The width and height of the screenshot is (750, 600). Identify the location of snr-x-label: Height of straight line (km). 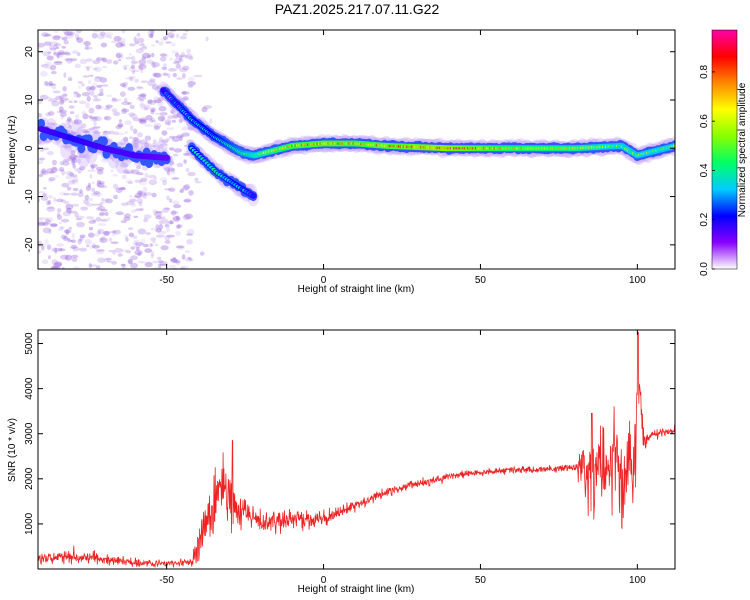
(356, 589).